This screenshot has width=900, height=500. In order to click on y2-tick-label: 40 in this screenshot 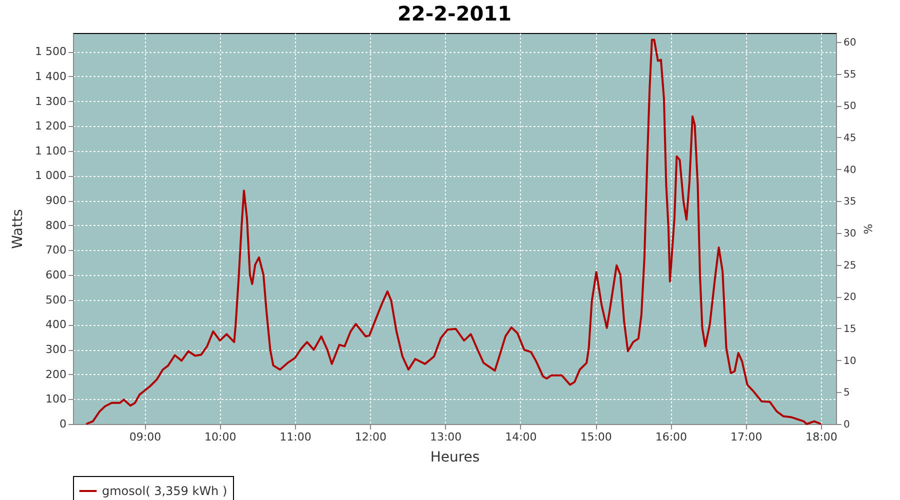, I will do `click(850, 170)`.